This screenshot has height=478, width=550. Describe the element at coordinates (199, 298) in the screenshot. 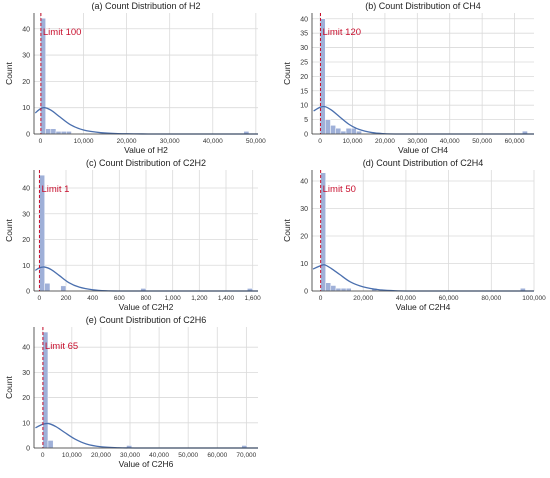

I see `x-tick-label: 1,200` at that location.